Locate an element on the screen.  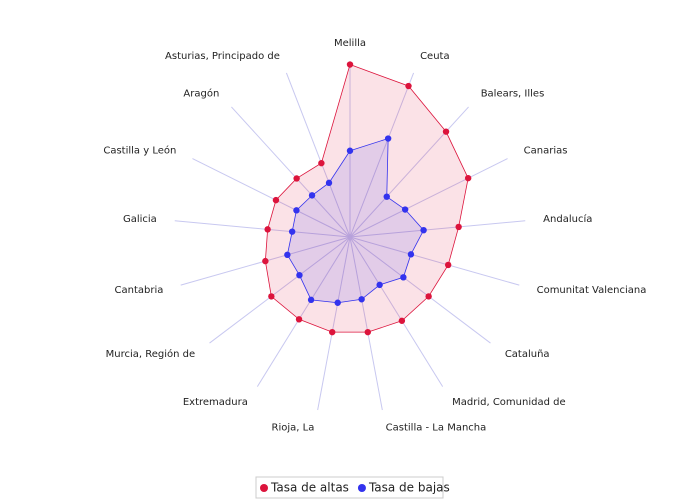
category-label: Castilla y León is located at coordinates (139, 151).